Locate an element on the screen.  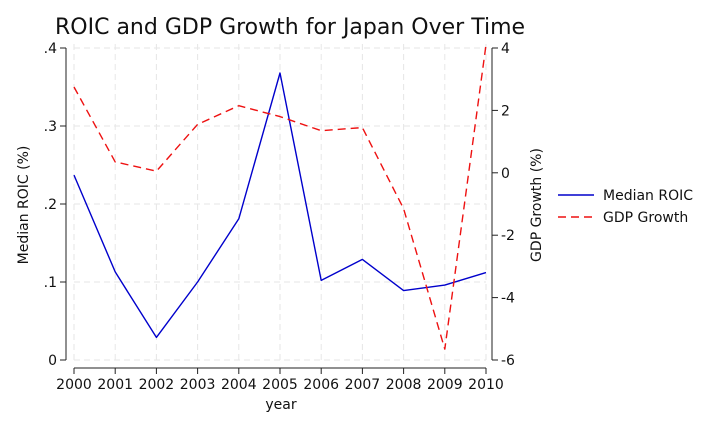
legend-label-1: GDP Growth is located at coordinates (645, 218).